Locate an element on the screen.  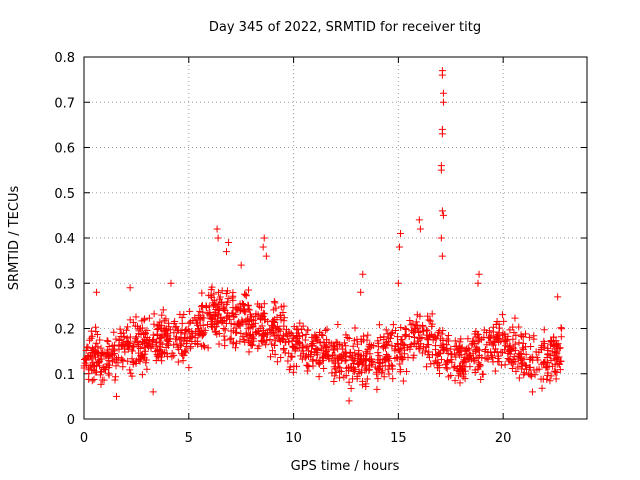
y-tick-label: 0.6 is located at coordinates (64, 149).